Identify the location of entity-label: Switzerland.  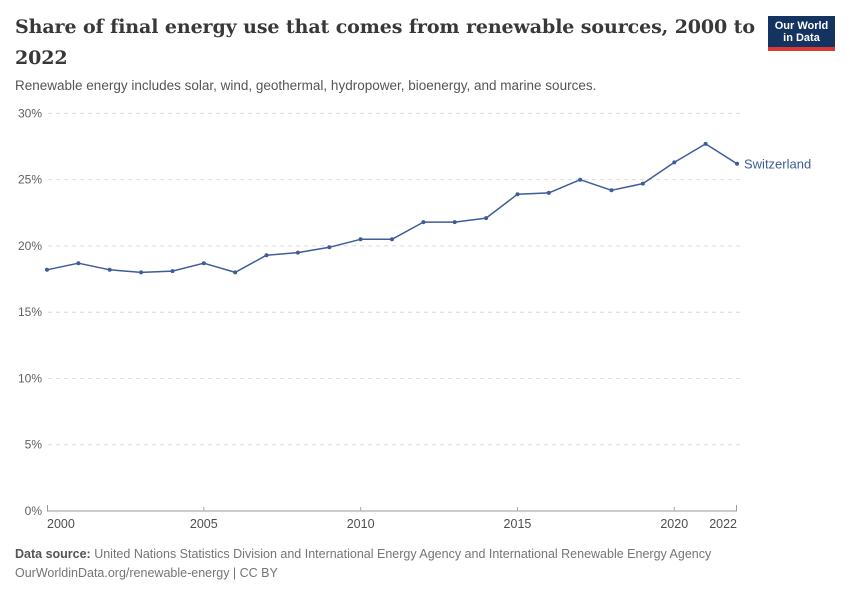
(777, 163).